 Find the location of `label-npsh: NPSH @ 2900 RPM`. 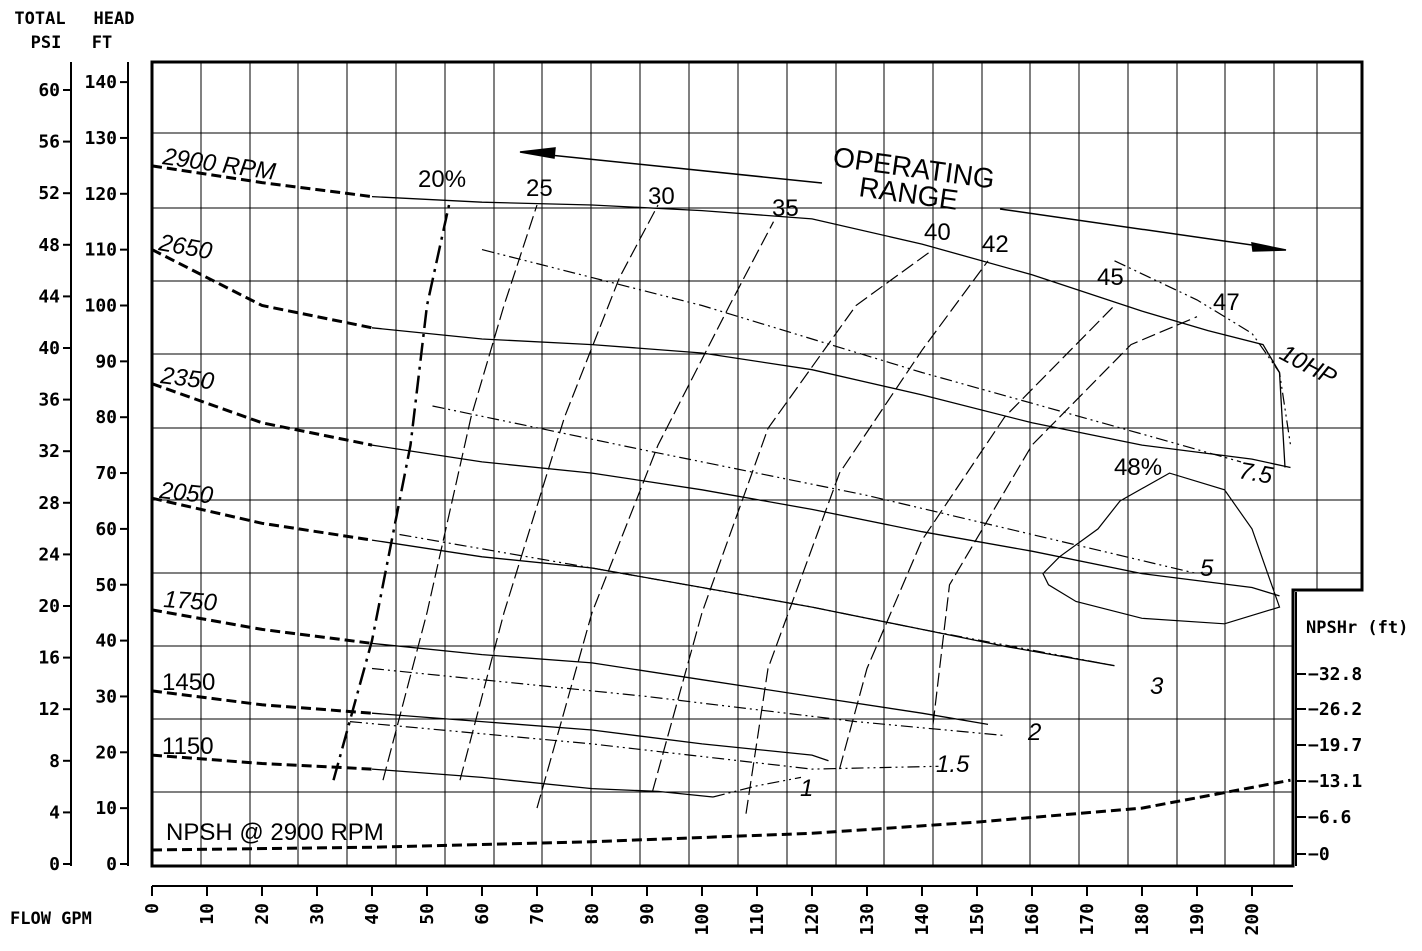

label-npsh: NPSH @ 2900 RPM is located at coordinates (275, 832).